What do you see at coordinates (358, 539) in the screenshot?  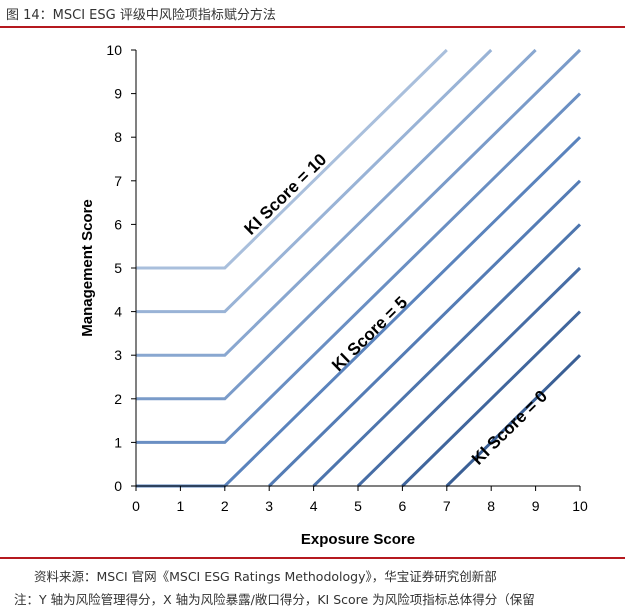 I see `x-axis-title: Exposure Score` at bounding box center [358, 539].